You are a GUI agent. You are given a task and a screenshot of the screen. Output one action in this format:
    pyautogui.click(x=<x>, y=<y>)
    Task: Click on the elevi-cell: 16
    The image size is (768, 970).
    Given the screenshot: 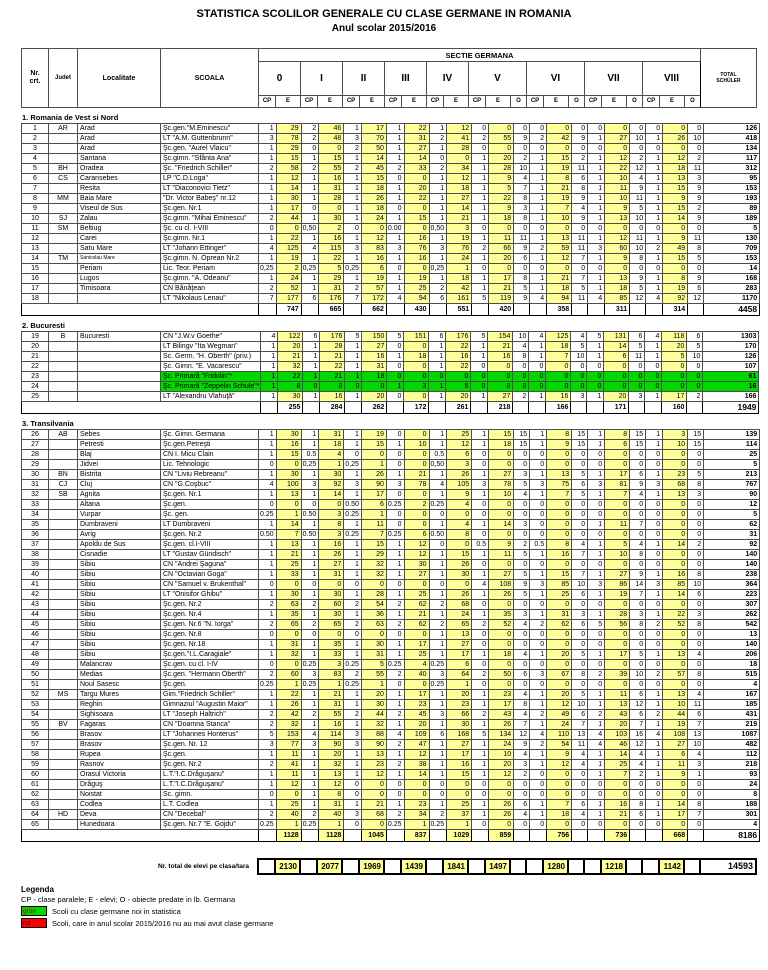 What is the action you would take?
    pyautogui.click(x=459, y=764)
    